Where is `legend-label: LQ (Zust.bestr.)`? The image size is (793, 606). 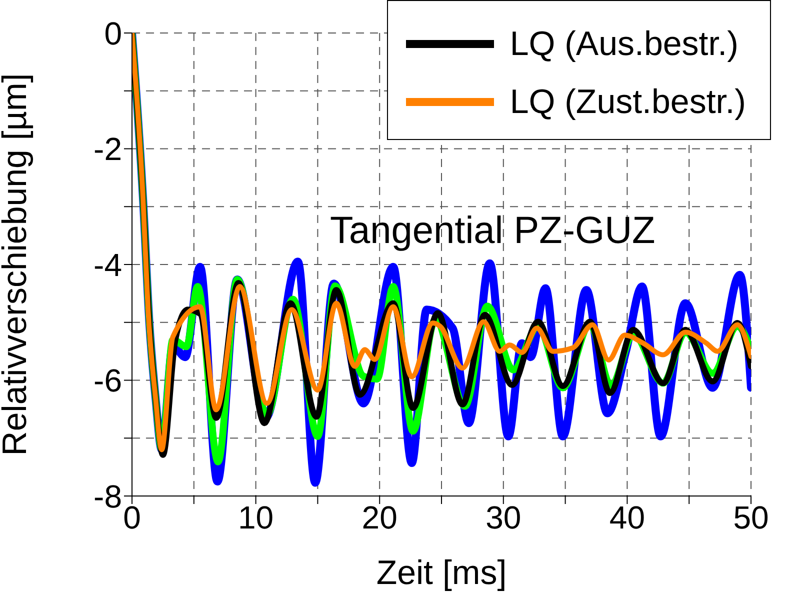
legend-label: LQ (Zust.bestr.) is located at coordinates (628, 102).